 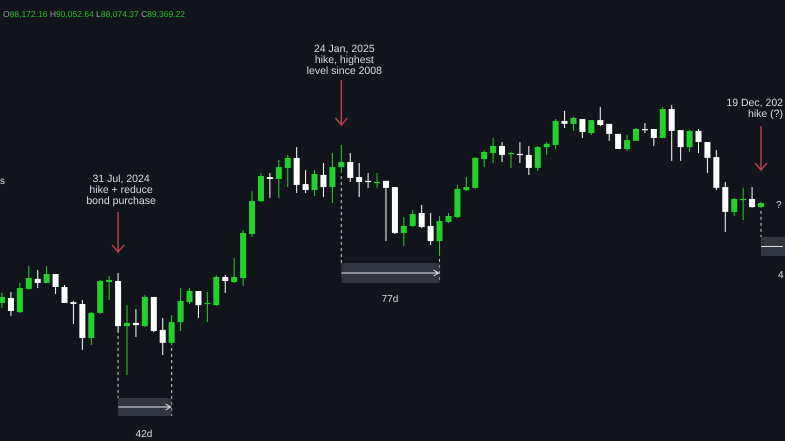 What do you see at coordinates (94, 14) in the screenshot?
I see `text: O88,172.16 H90,052.64 L88,074.37 C89,369.22` at bounding box center [94, 14].